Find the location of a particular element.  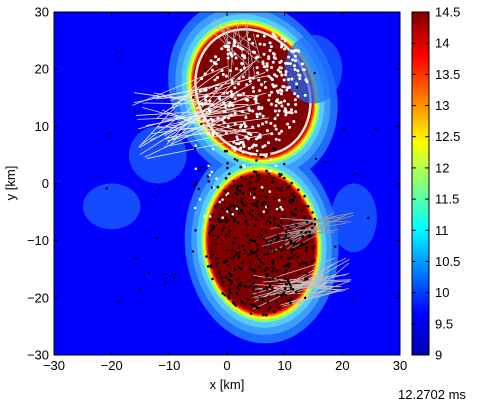

x-tick-label: 20 is located at coordinates (342, 365).